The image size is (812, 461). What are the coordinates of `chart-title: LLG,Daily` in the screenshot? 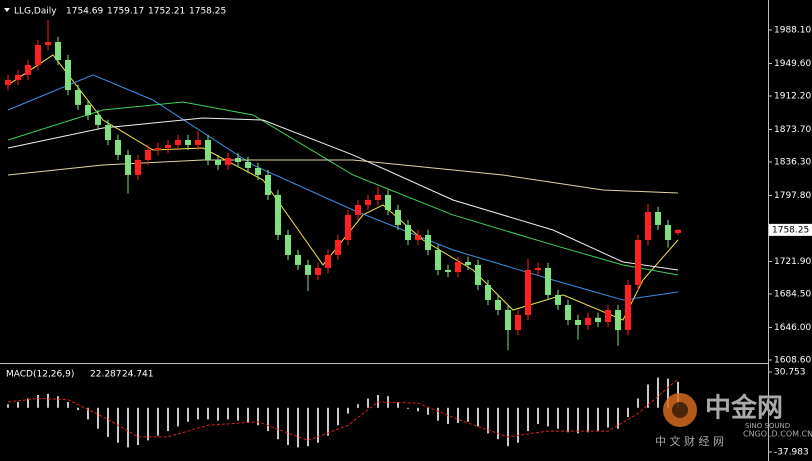 It's located at (35, 12).